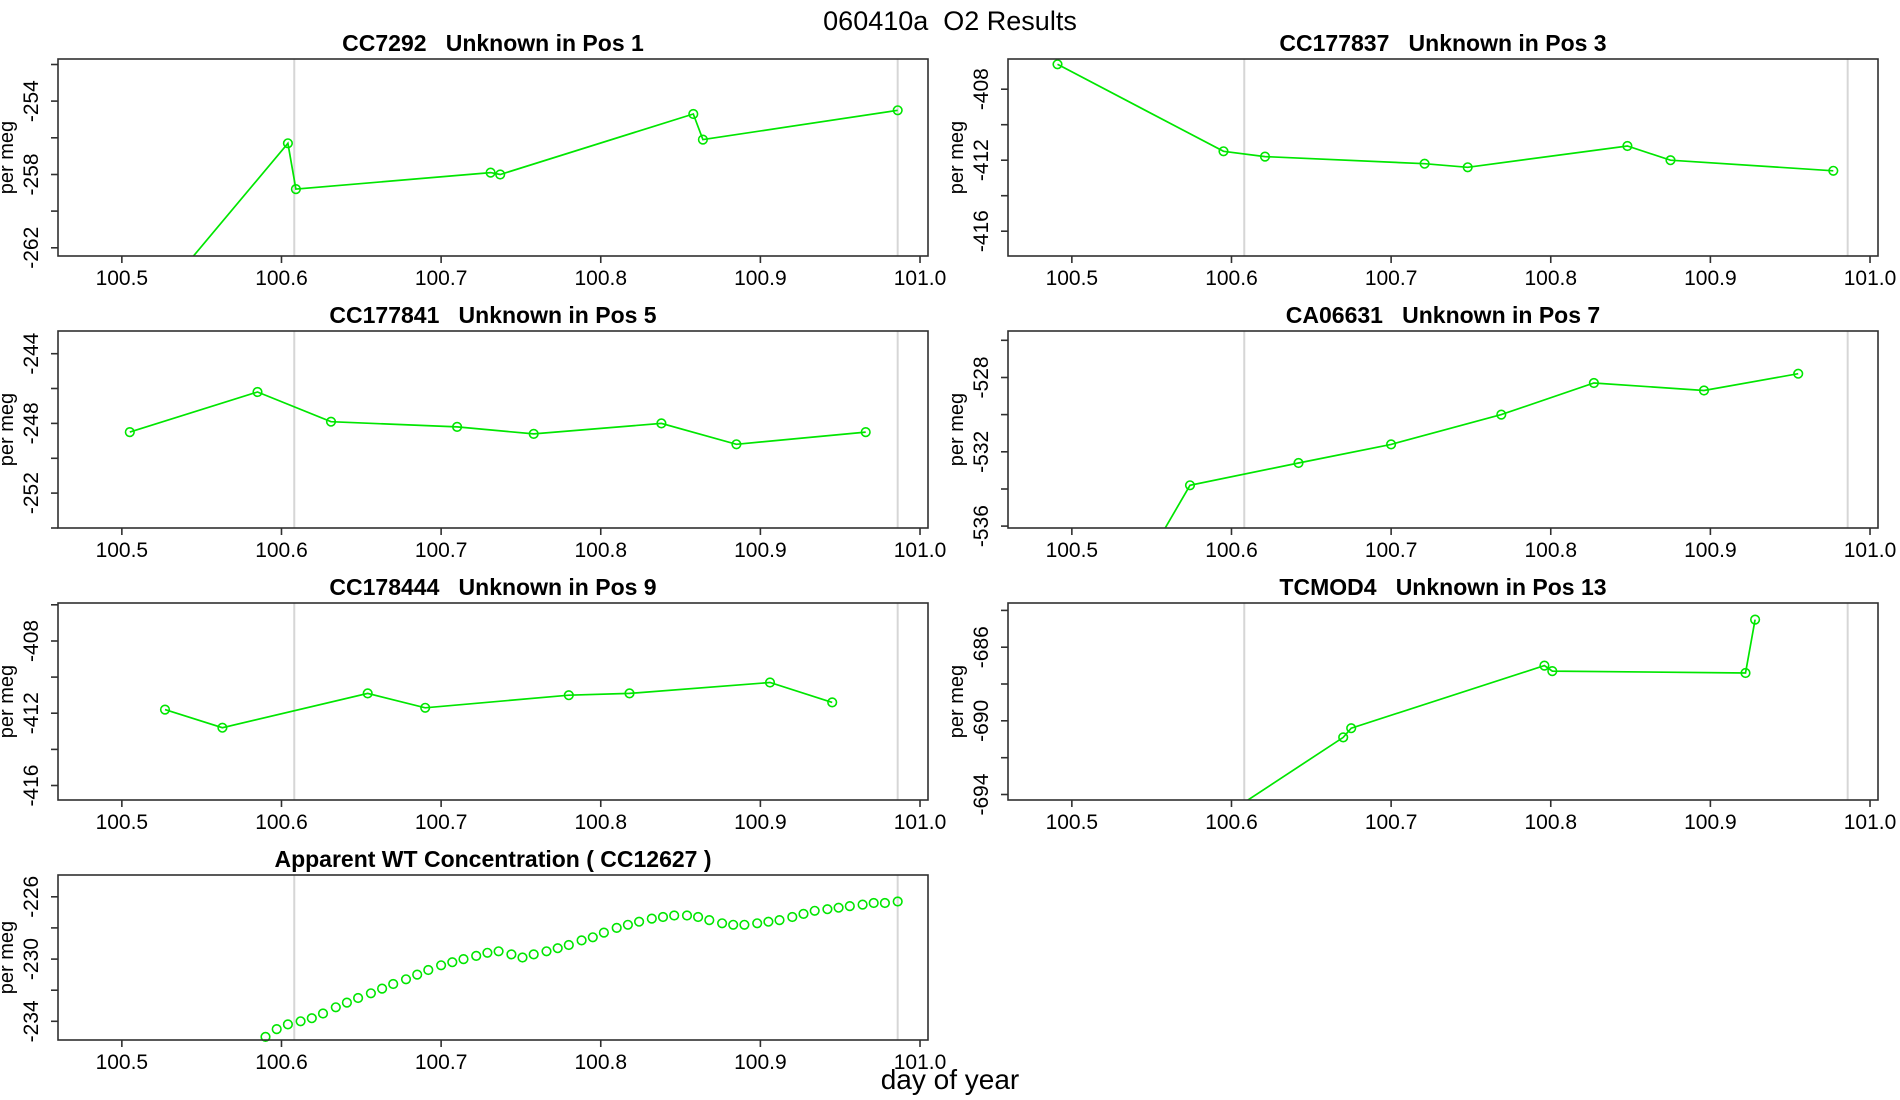  I want to click on y-tick-label: -230, so click(31, 959).